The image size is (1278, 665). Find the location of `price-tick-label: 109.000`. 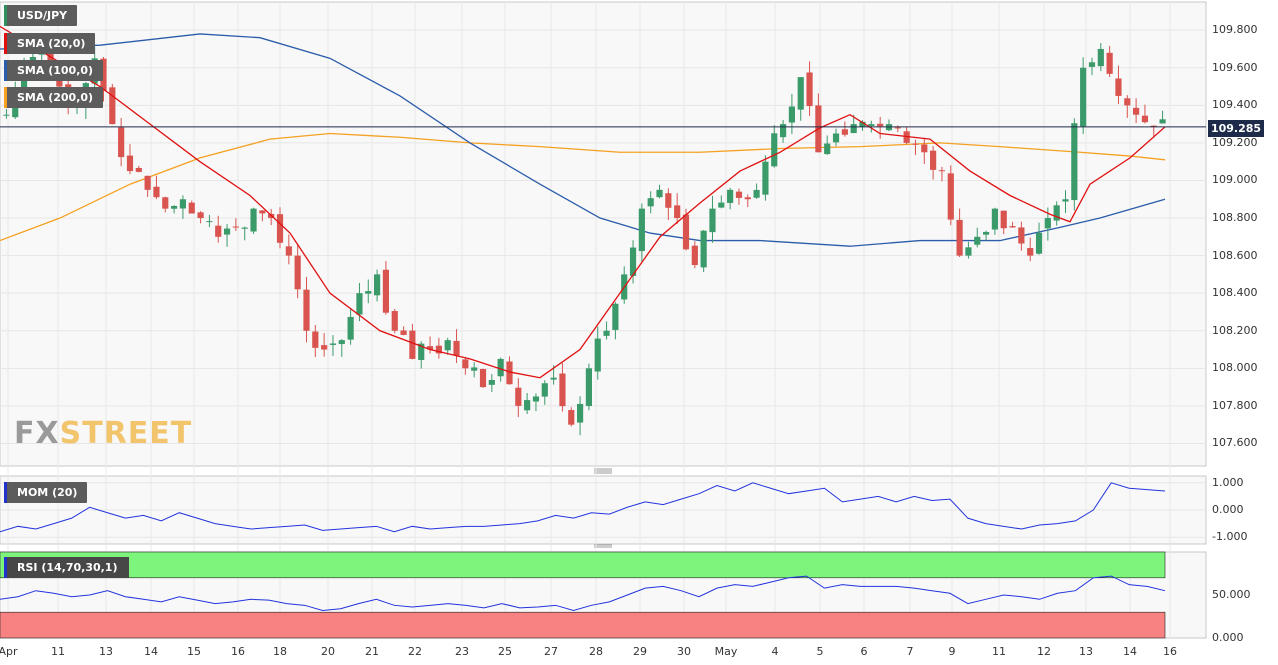

price-tick-label: 109.000 is located at coordinates (1235, 180).